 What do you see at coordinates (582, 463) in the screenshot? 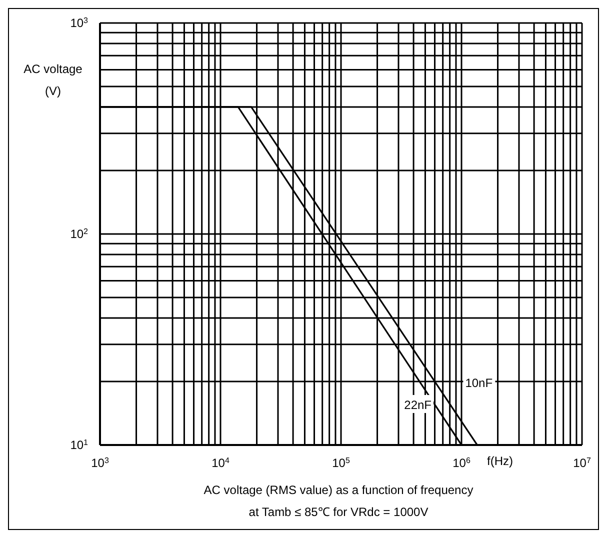
I see `x-tick-label: 10$^{7}$` at bounding box center [582, 463].